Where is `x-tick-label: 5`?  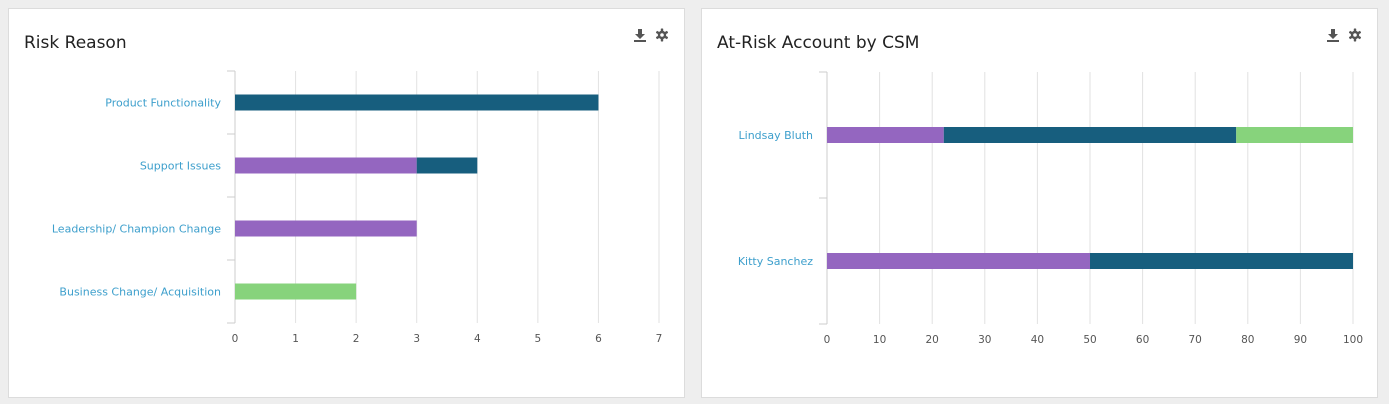
x-tick-label: 5 is located at coordinates (538, 339).